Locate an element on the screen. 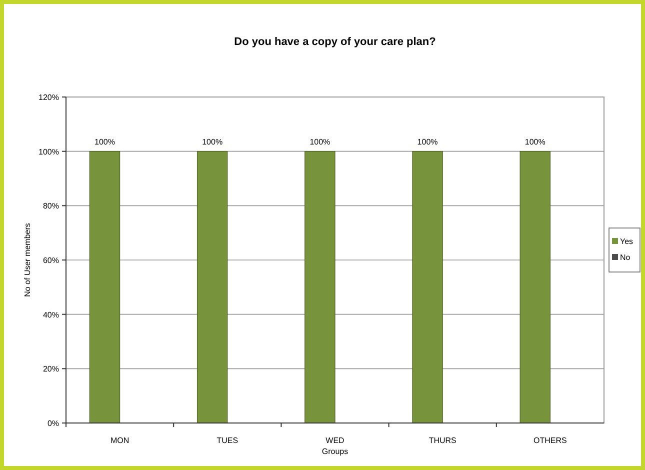 The image size is (645, 470). y-tick-label: 40% is located at coordinates (50, 315).